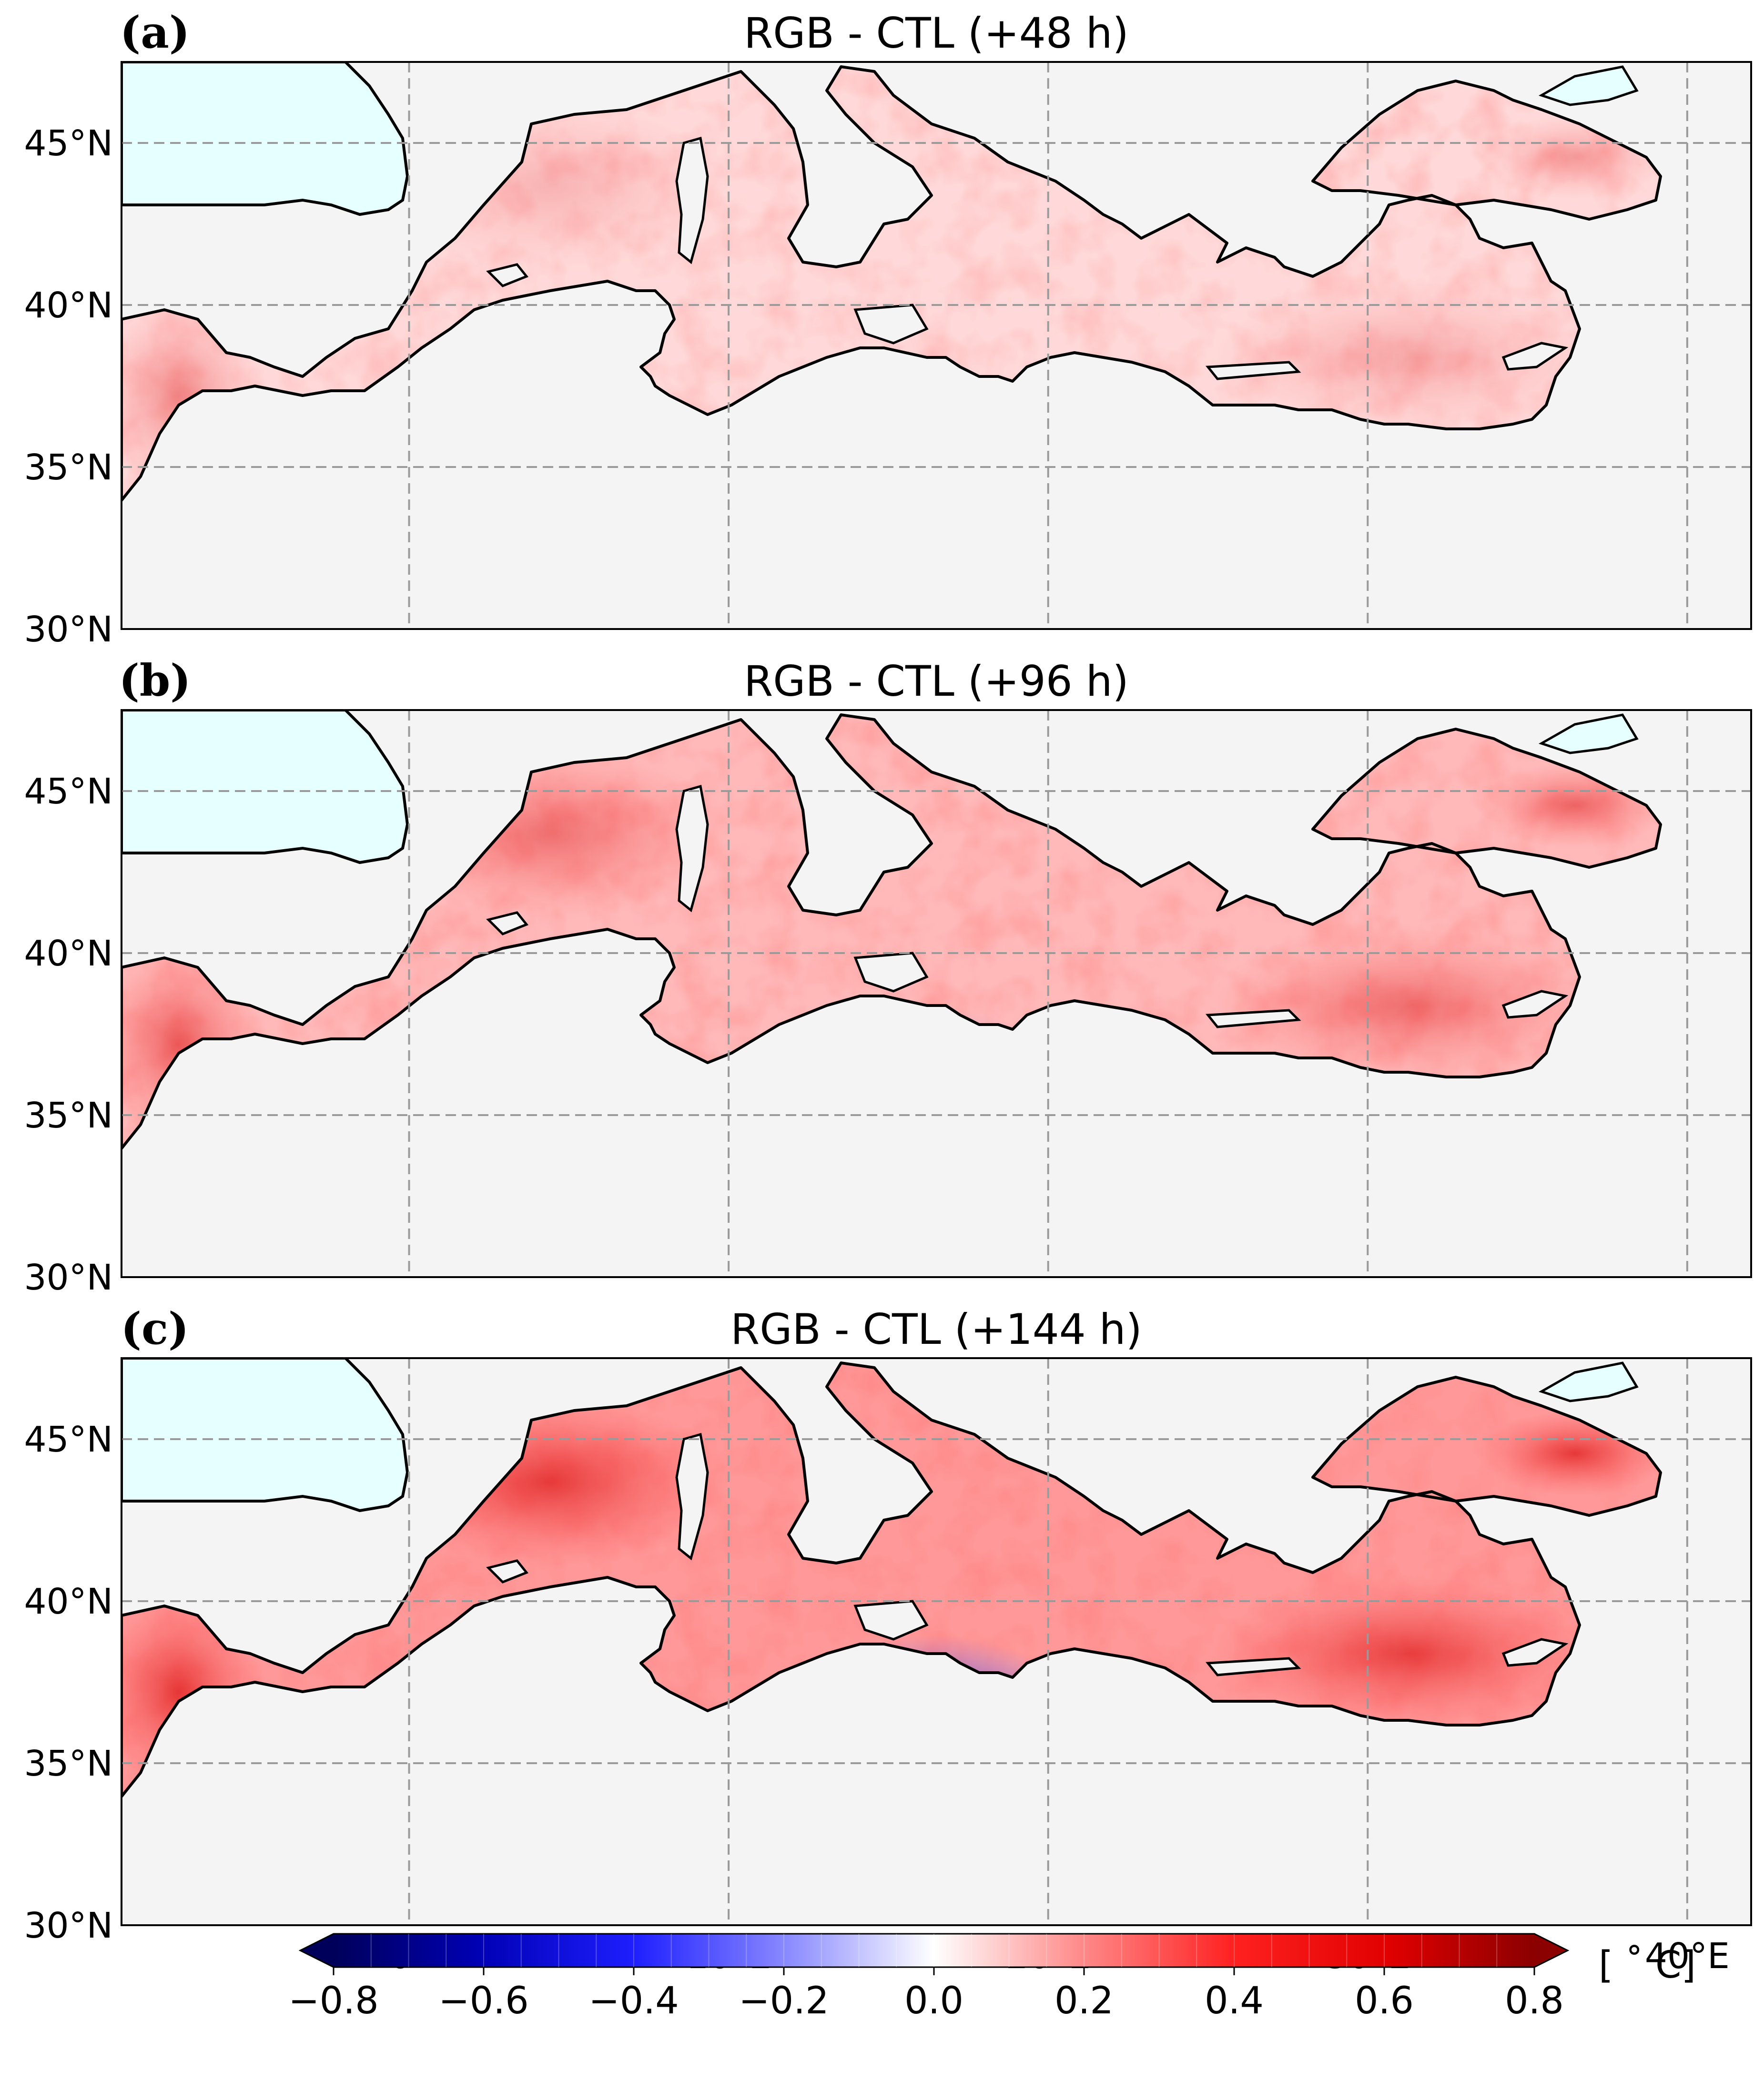 The height and width of the screenshot is (2092, 1764). What do you see at coordinates (155, 1328) in the screenshot?
I see `panel-label: (c)` at bounding box center [155, 1328].